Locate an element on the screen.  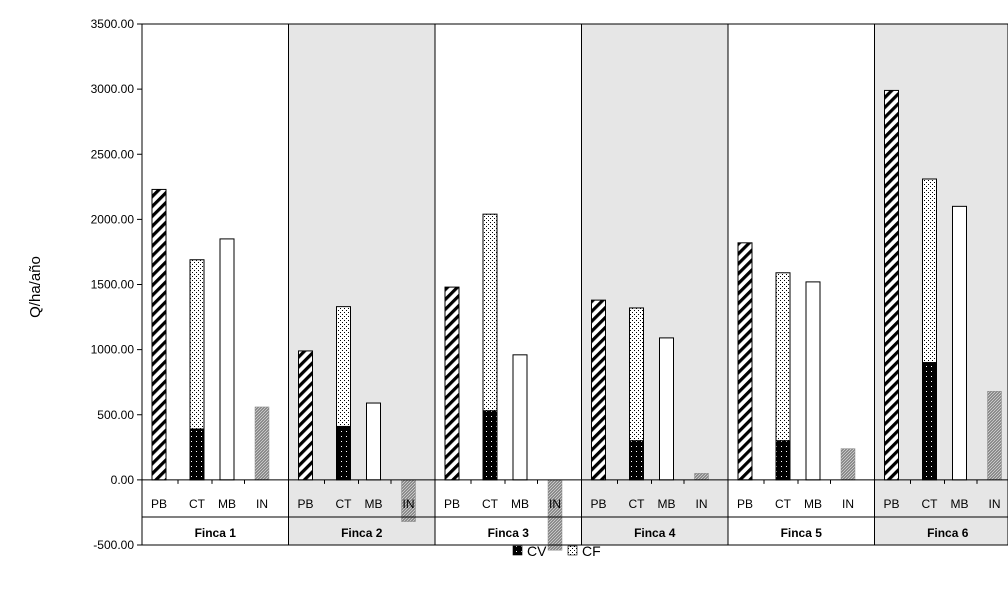
legend-label-cv: CV is located at coordinates (537, 551).